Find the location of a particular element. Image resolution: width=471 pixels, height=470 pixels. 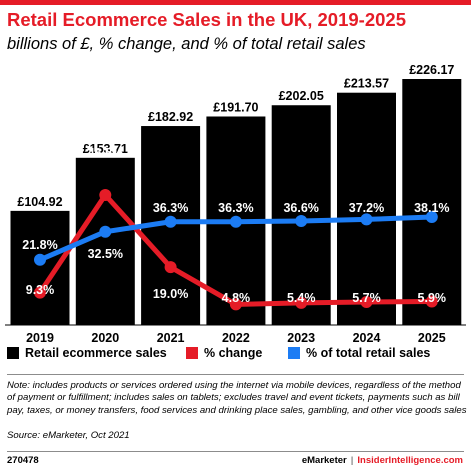

share-label-2024: 37.2% is located at coordinates (366, 208).